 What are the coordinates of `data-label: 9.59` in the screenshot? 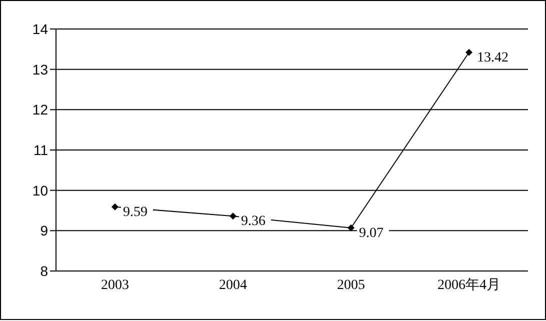 It's located at (135, 212).